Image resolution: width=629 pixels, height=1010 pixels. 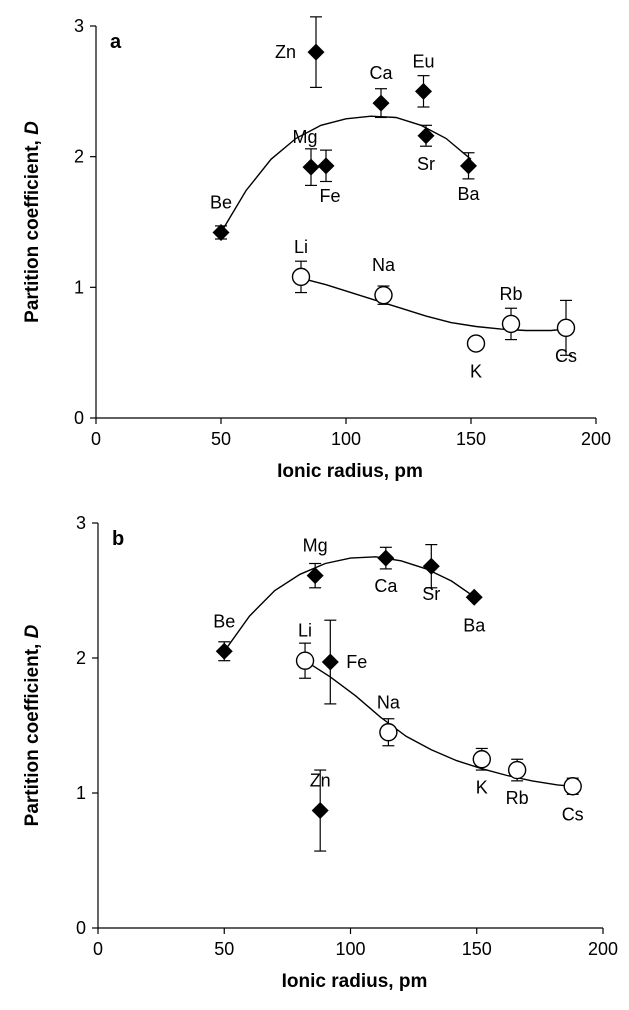 What do you see at coordinates (224, 651) in the screenshot?
I see `data-point-Be` at bounding box center [224, 651].